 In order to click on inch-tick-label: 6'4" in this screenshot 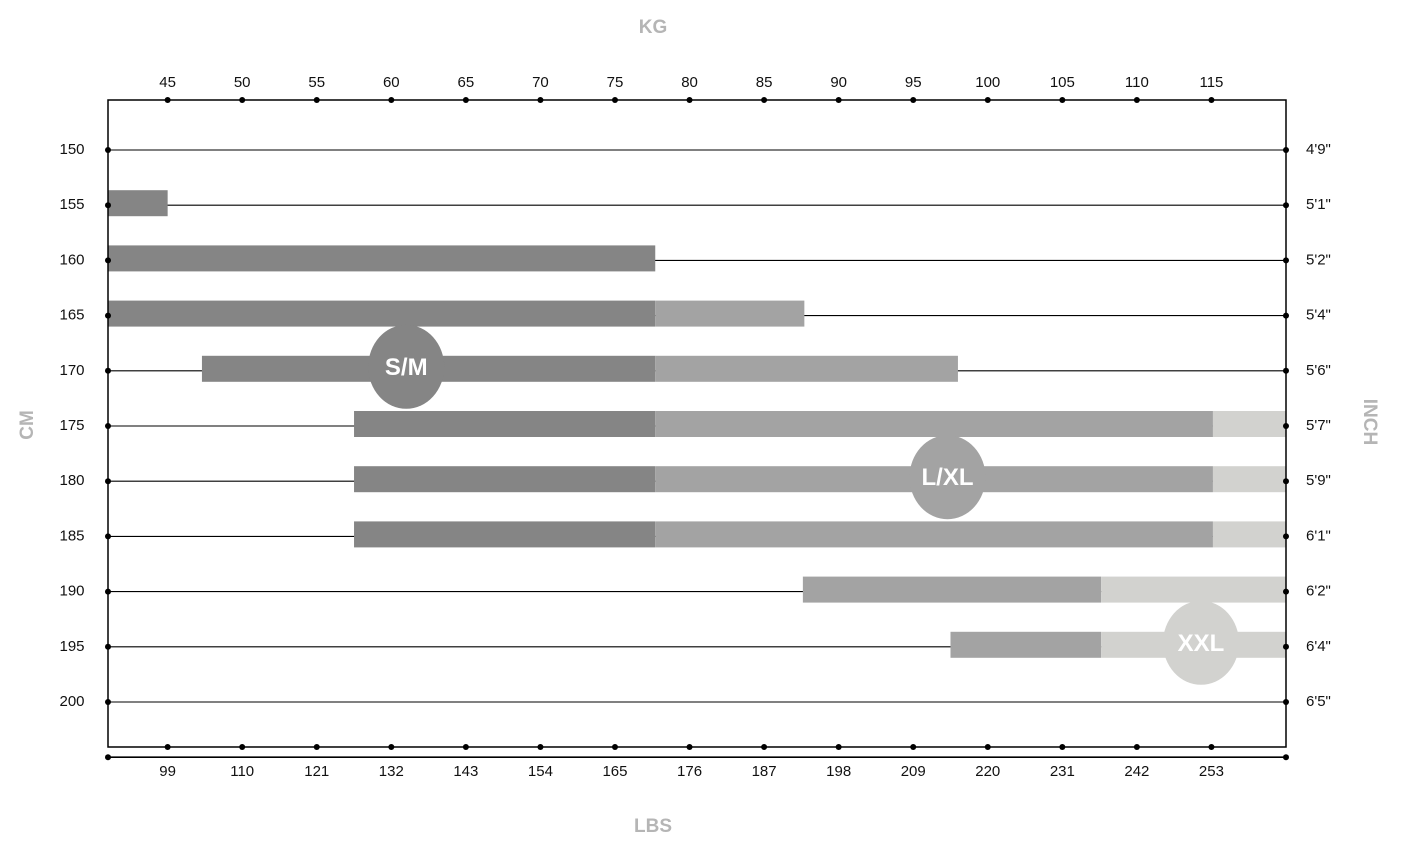, I will do `click(1318, 646)`.